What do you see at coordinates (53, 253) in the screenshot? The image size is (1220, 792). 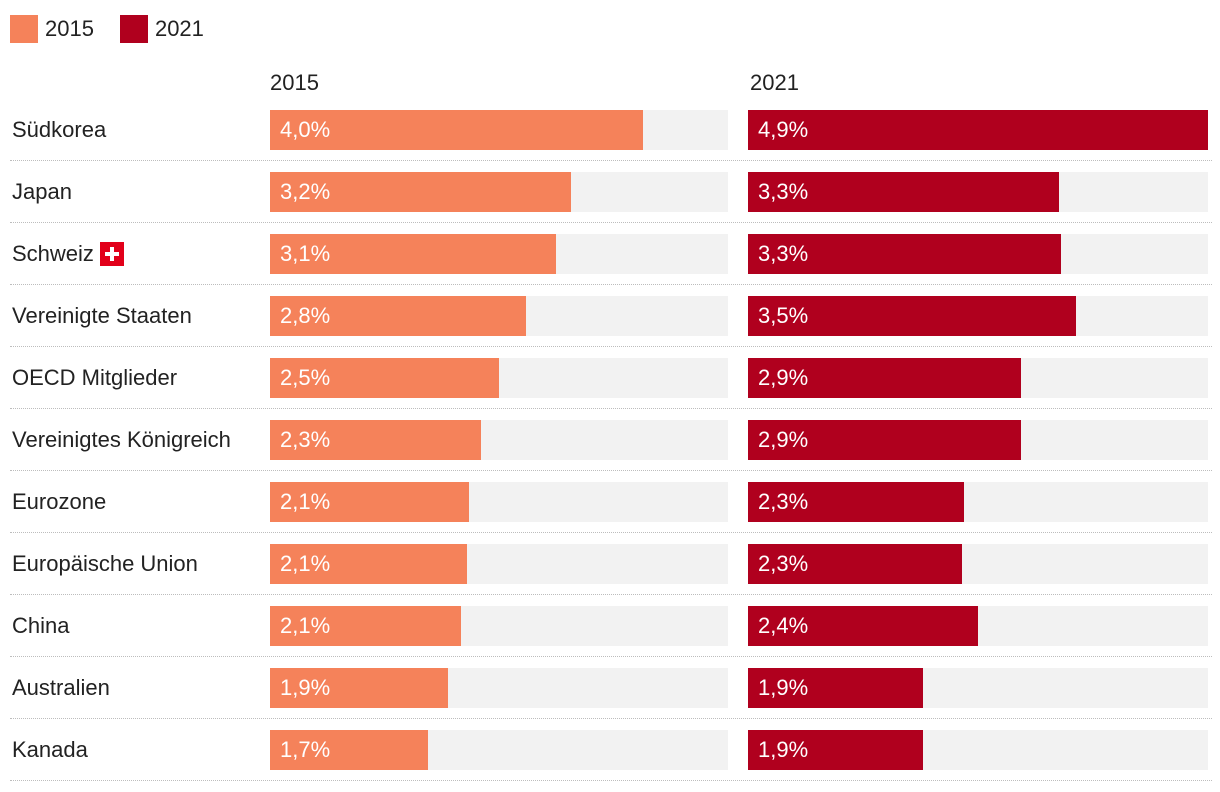 I see `category-label-text: Schweiz` at bounding box center [53, 253].